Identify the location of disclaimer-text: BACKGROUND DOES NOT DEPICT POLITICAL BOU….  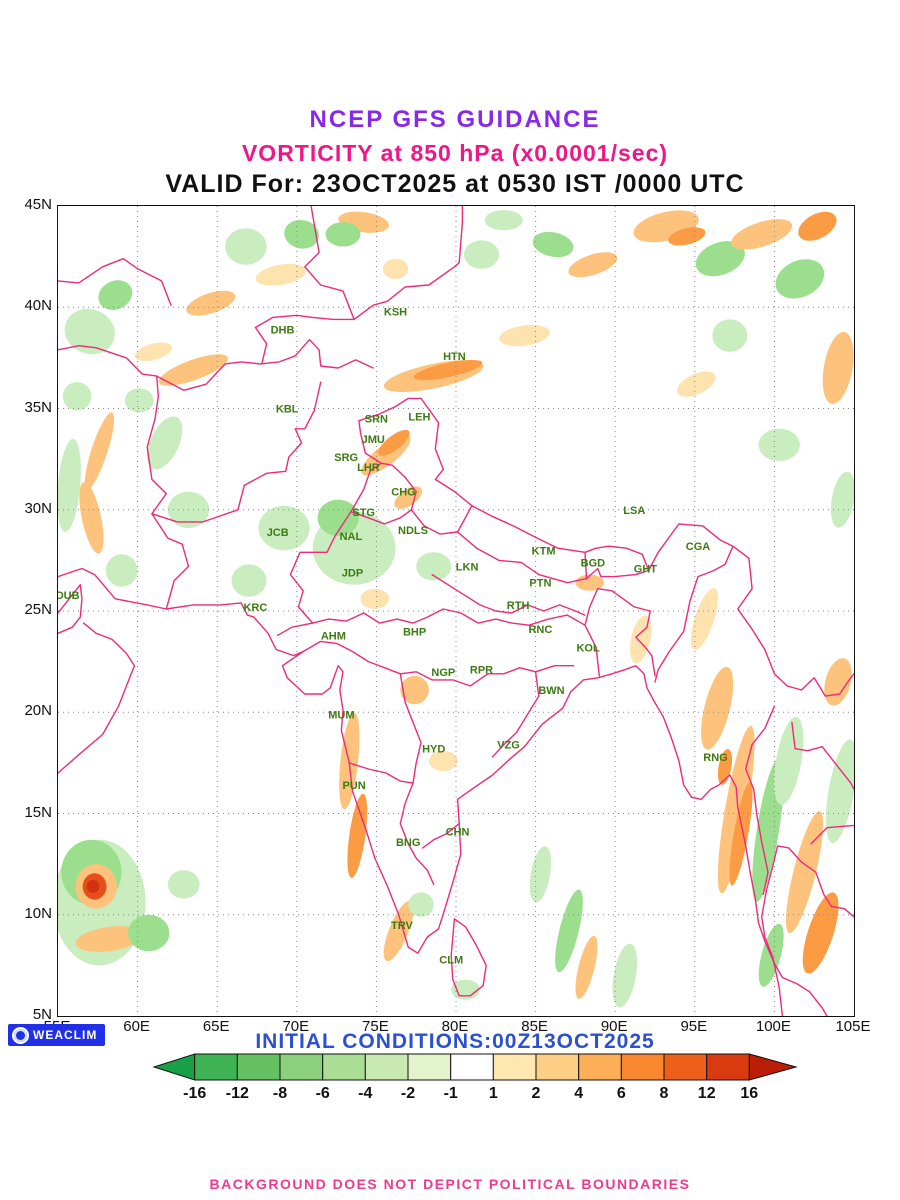
(450, 1184).